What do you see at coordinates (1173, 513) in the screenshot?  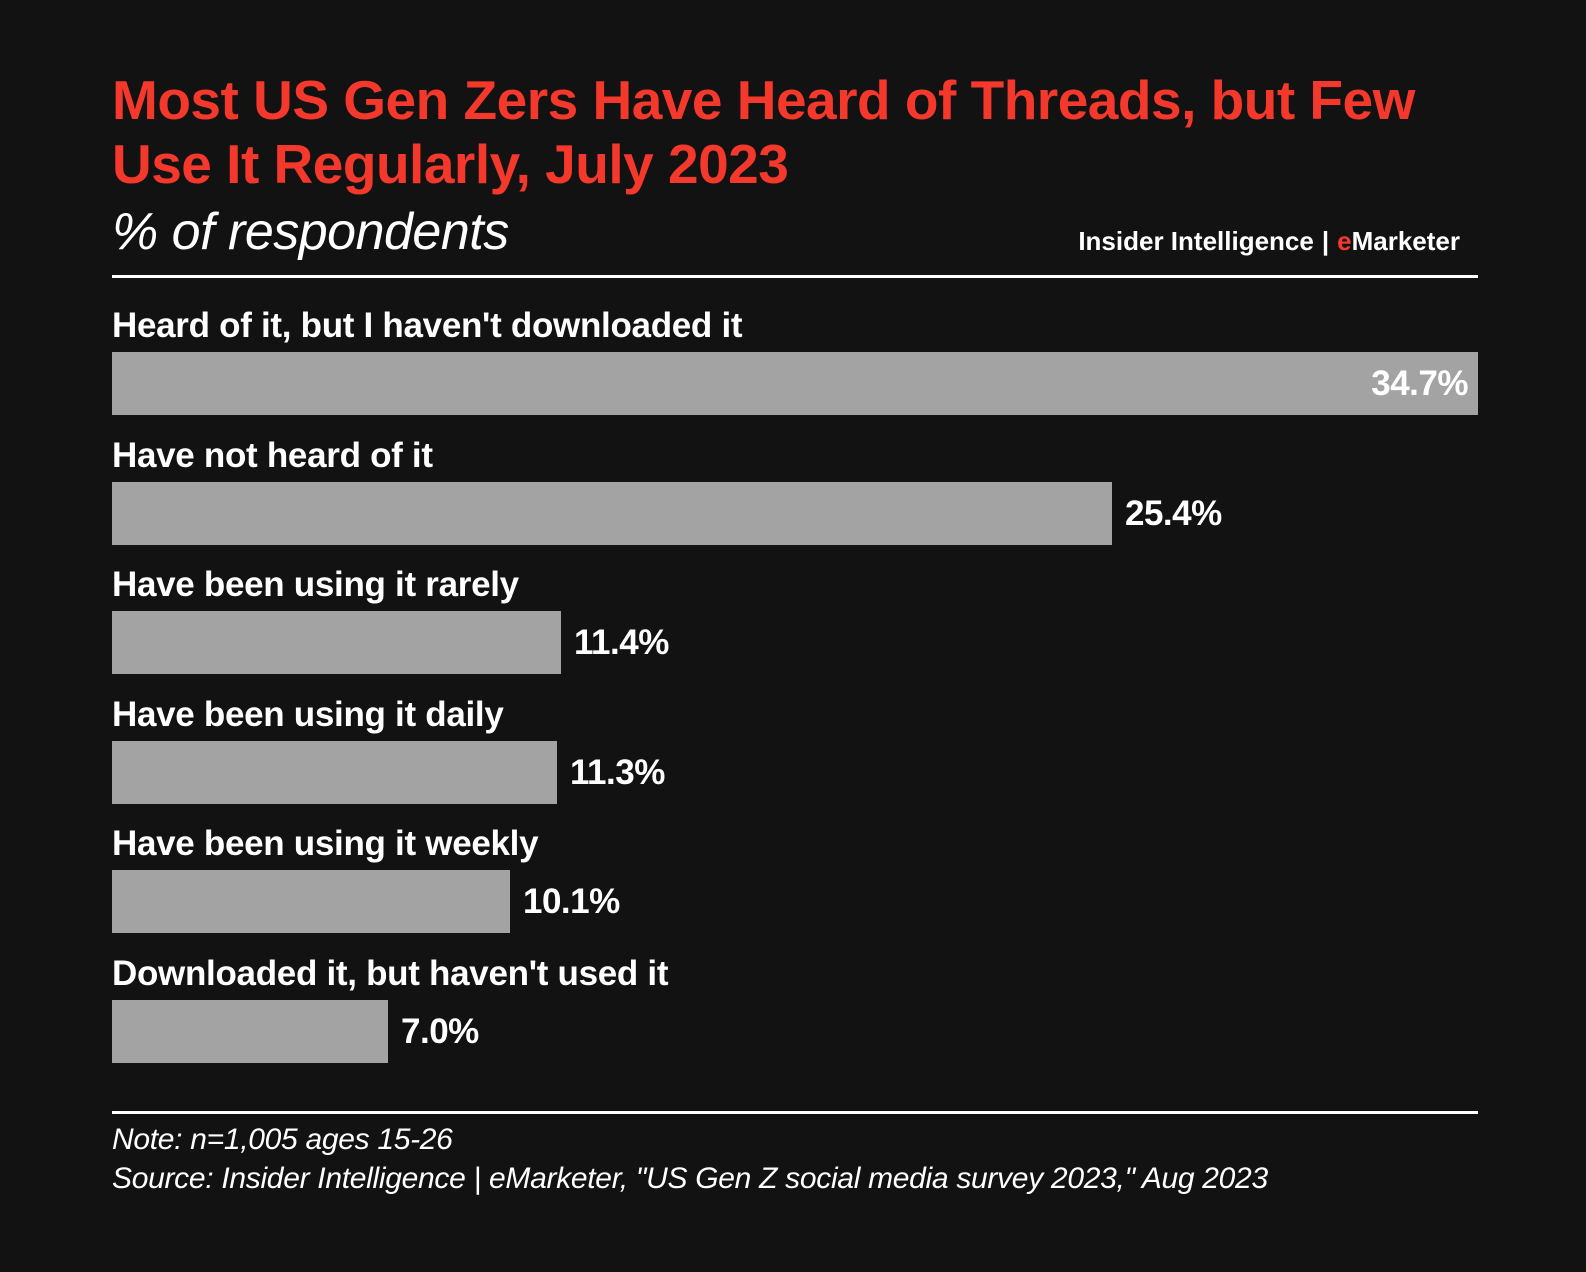 I see `bar-value-label: 25.4%` at bounding box center [1173, 513].